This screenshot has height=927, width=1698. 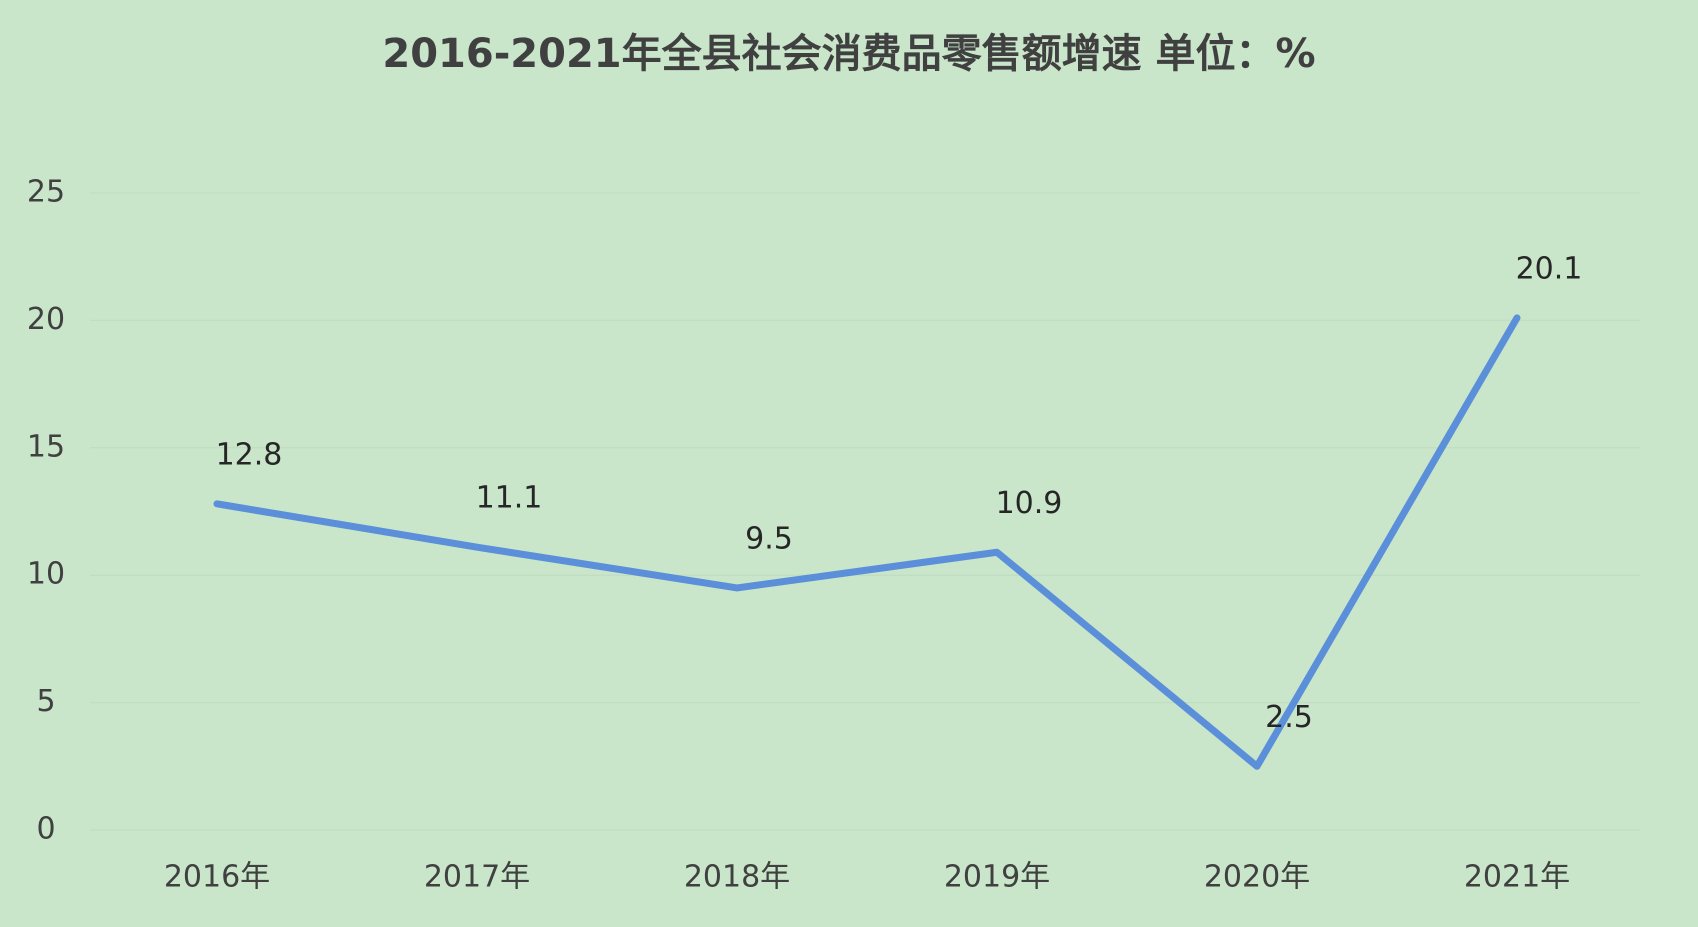 What do you see at coordinates (1289, 717) in the screenshot?
I see `data-label: 2.5` at bounding box center [1289, 717].